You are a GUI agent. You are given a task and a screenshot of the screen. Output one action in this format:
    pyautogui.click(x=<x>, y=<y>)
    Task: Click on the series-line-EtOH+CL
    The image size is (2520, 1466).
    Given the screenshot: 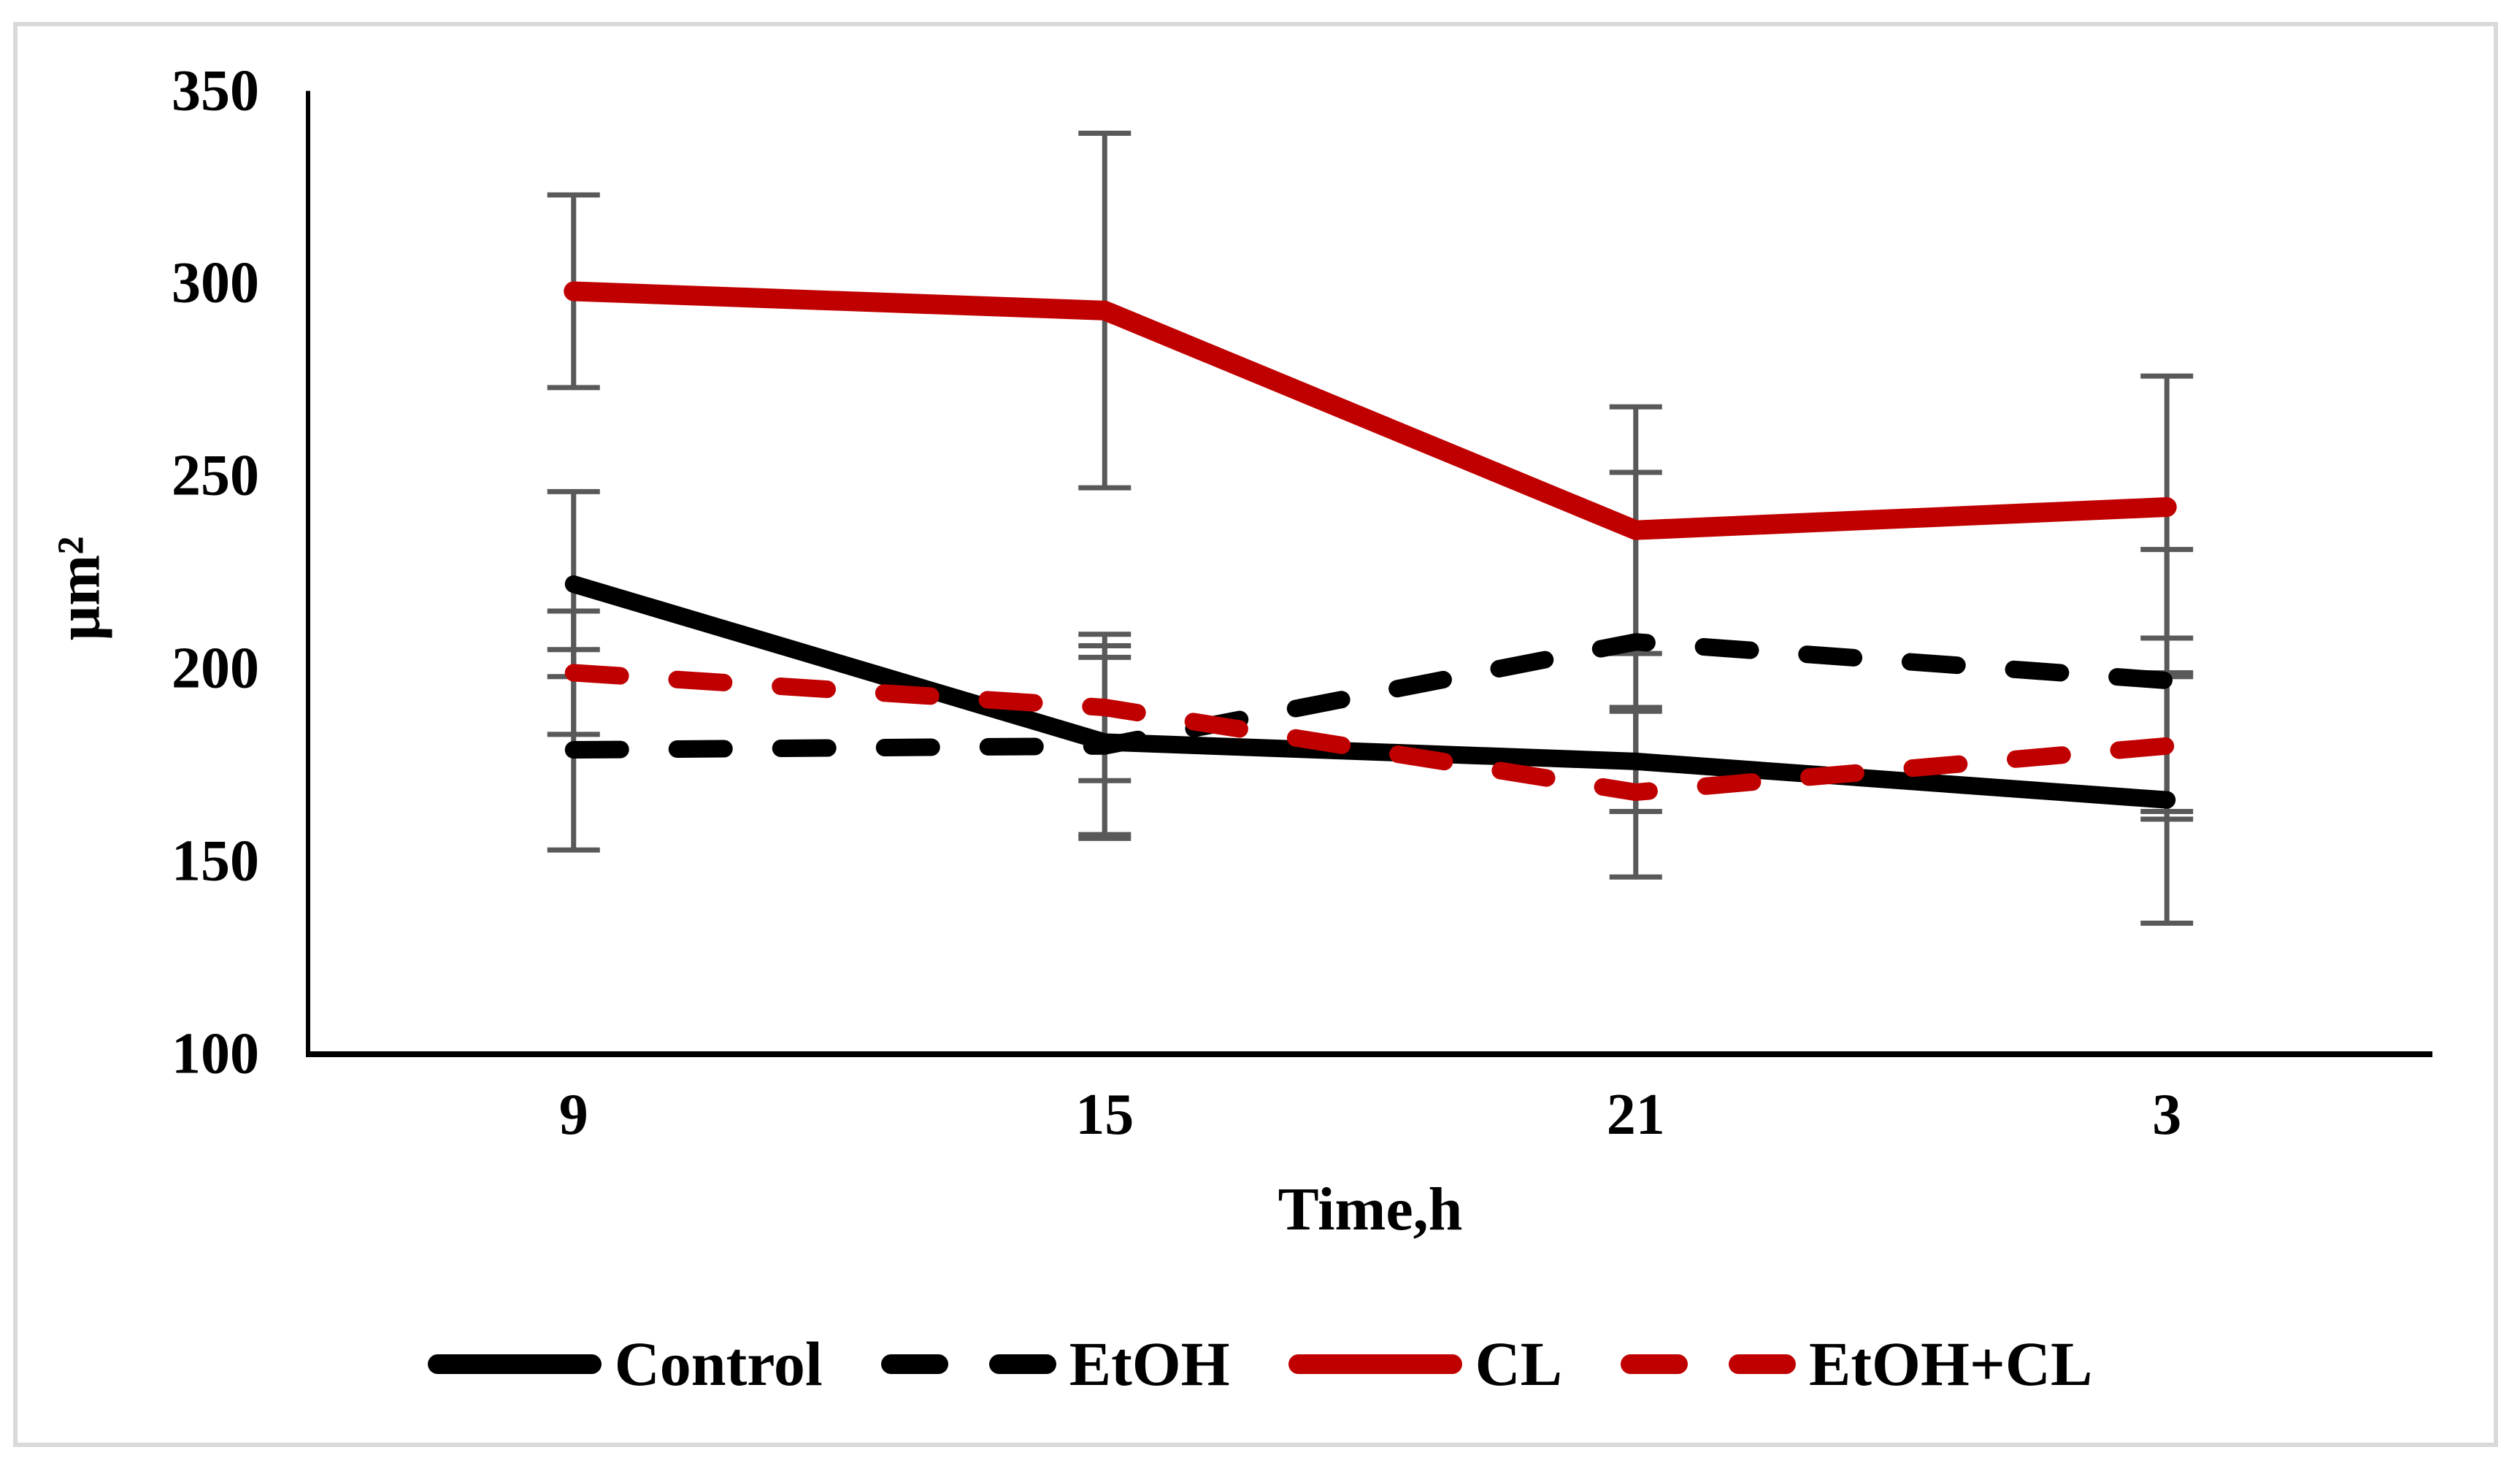 What is the action you would take?
    pyautogui.click(x=1370, y=733)
    